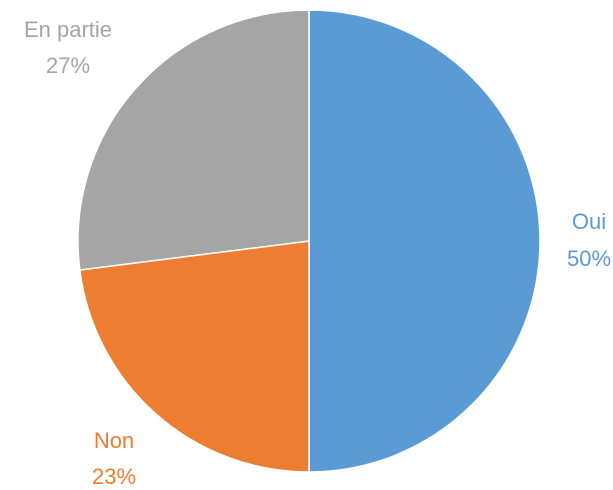 The height and width of the screenshot is (490, 613). What do you see at coordinates (68, 65) in the screenshot?
I see `data-label-percent-en-partie: 27%` at bounding box center [68, 65].